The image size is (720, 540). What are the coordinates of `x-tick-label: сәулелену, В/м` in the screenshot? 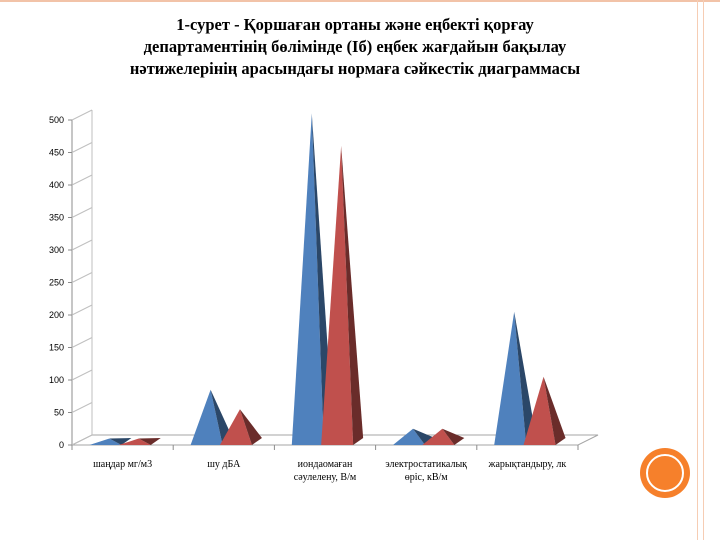 It's located at (325, 477).